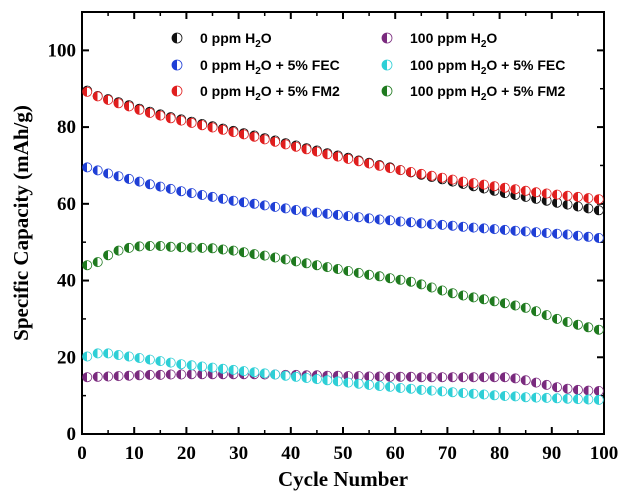 Image resolution: width=619 pixels, height=493 pixels. I want to click on legend-label: 0 ppm H2O, so click(236, 40).